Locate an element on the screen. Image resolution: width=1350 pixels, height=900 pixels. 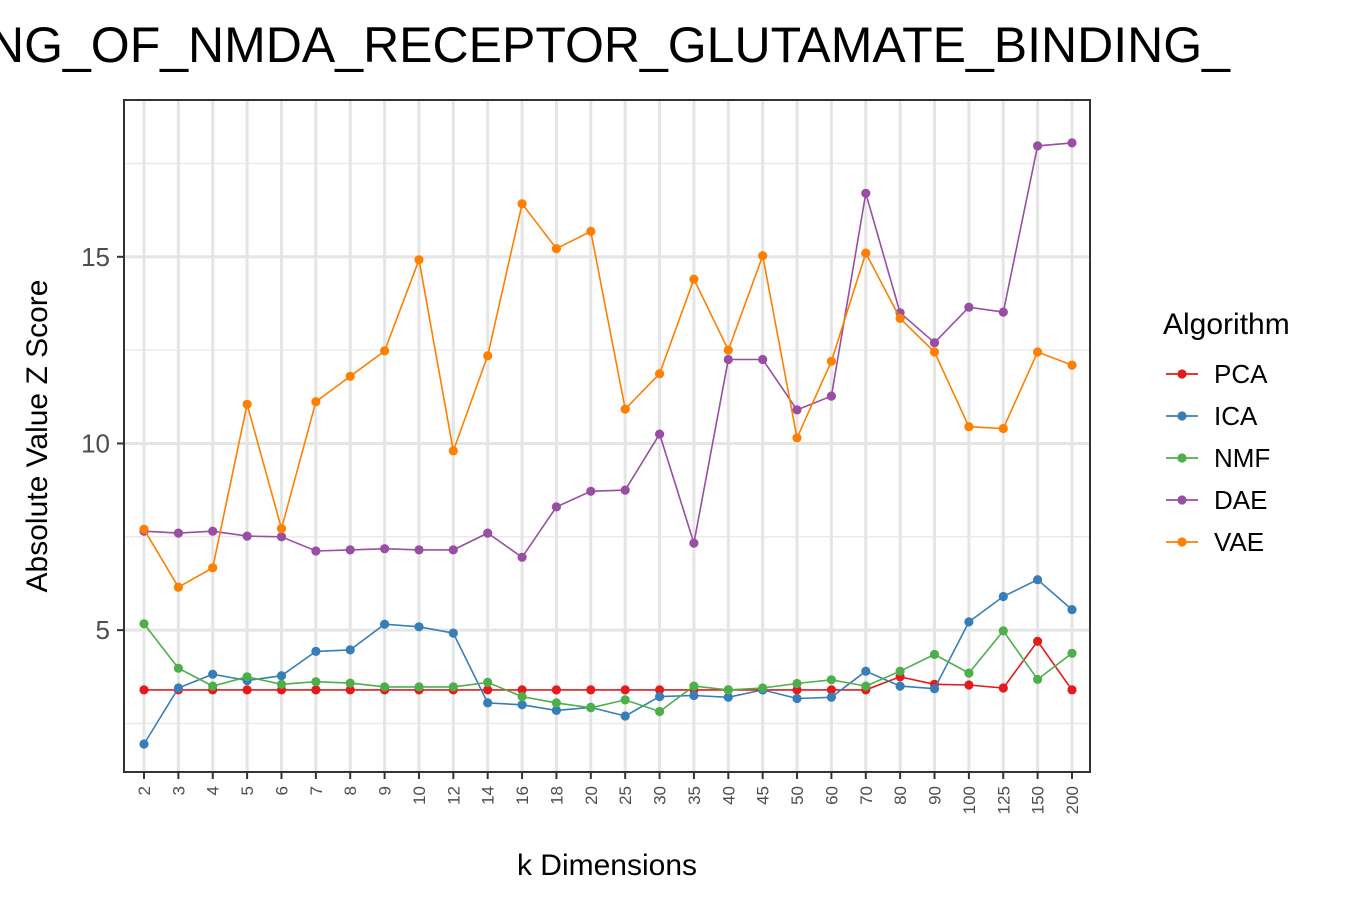
x-tick-label: 25 is located at coordinates (625, 795).